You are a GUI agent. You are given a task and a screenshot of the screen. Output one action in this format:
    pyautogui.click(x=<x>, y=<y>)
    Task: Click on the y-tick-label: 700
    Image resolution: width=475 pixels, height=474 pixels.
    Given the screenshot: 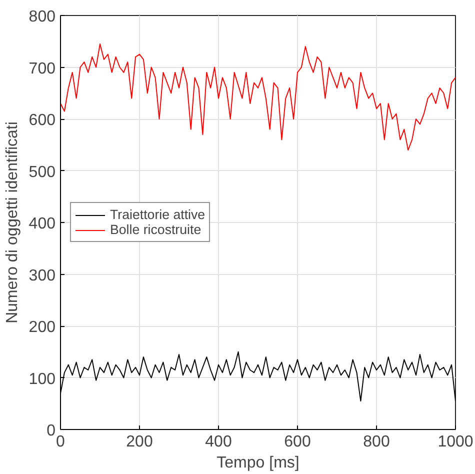 What is the action you would take?
    pyautogui.click(x=42, y=69)
    